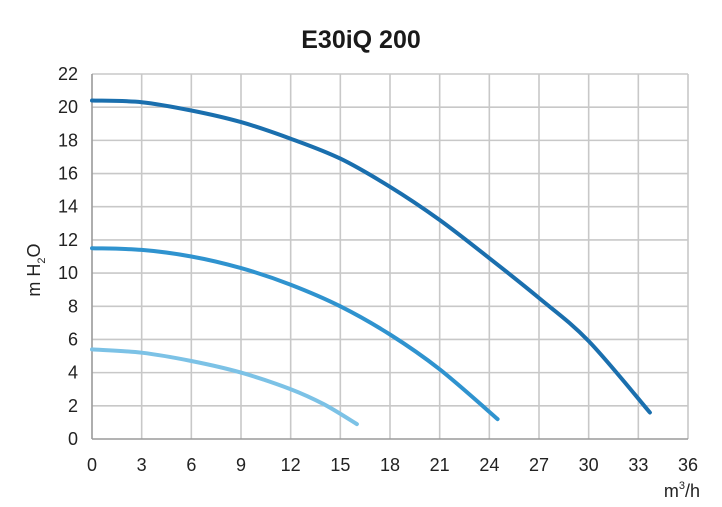 Image resolution: width=722 pixels, height=507 pixels. Describe the element at coordinates (539, 465) in the screenshot. I see `x-tick-label: 27` at that location.